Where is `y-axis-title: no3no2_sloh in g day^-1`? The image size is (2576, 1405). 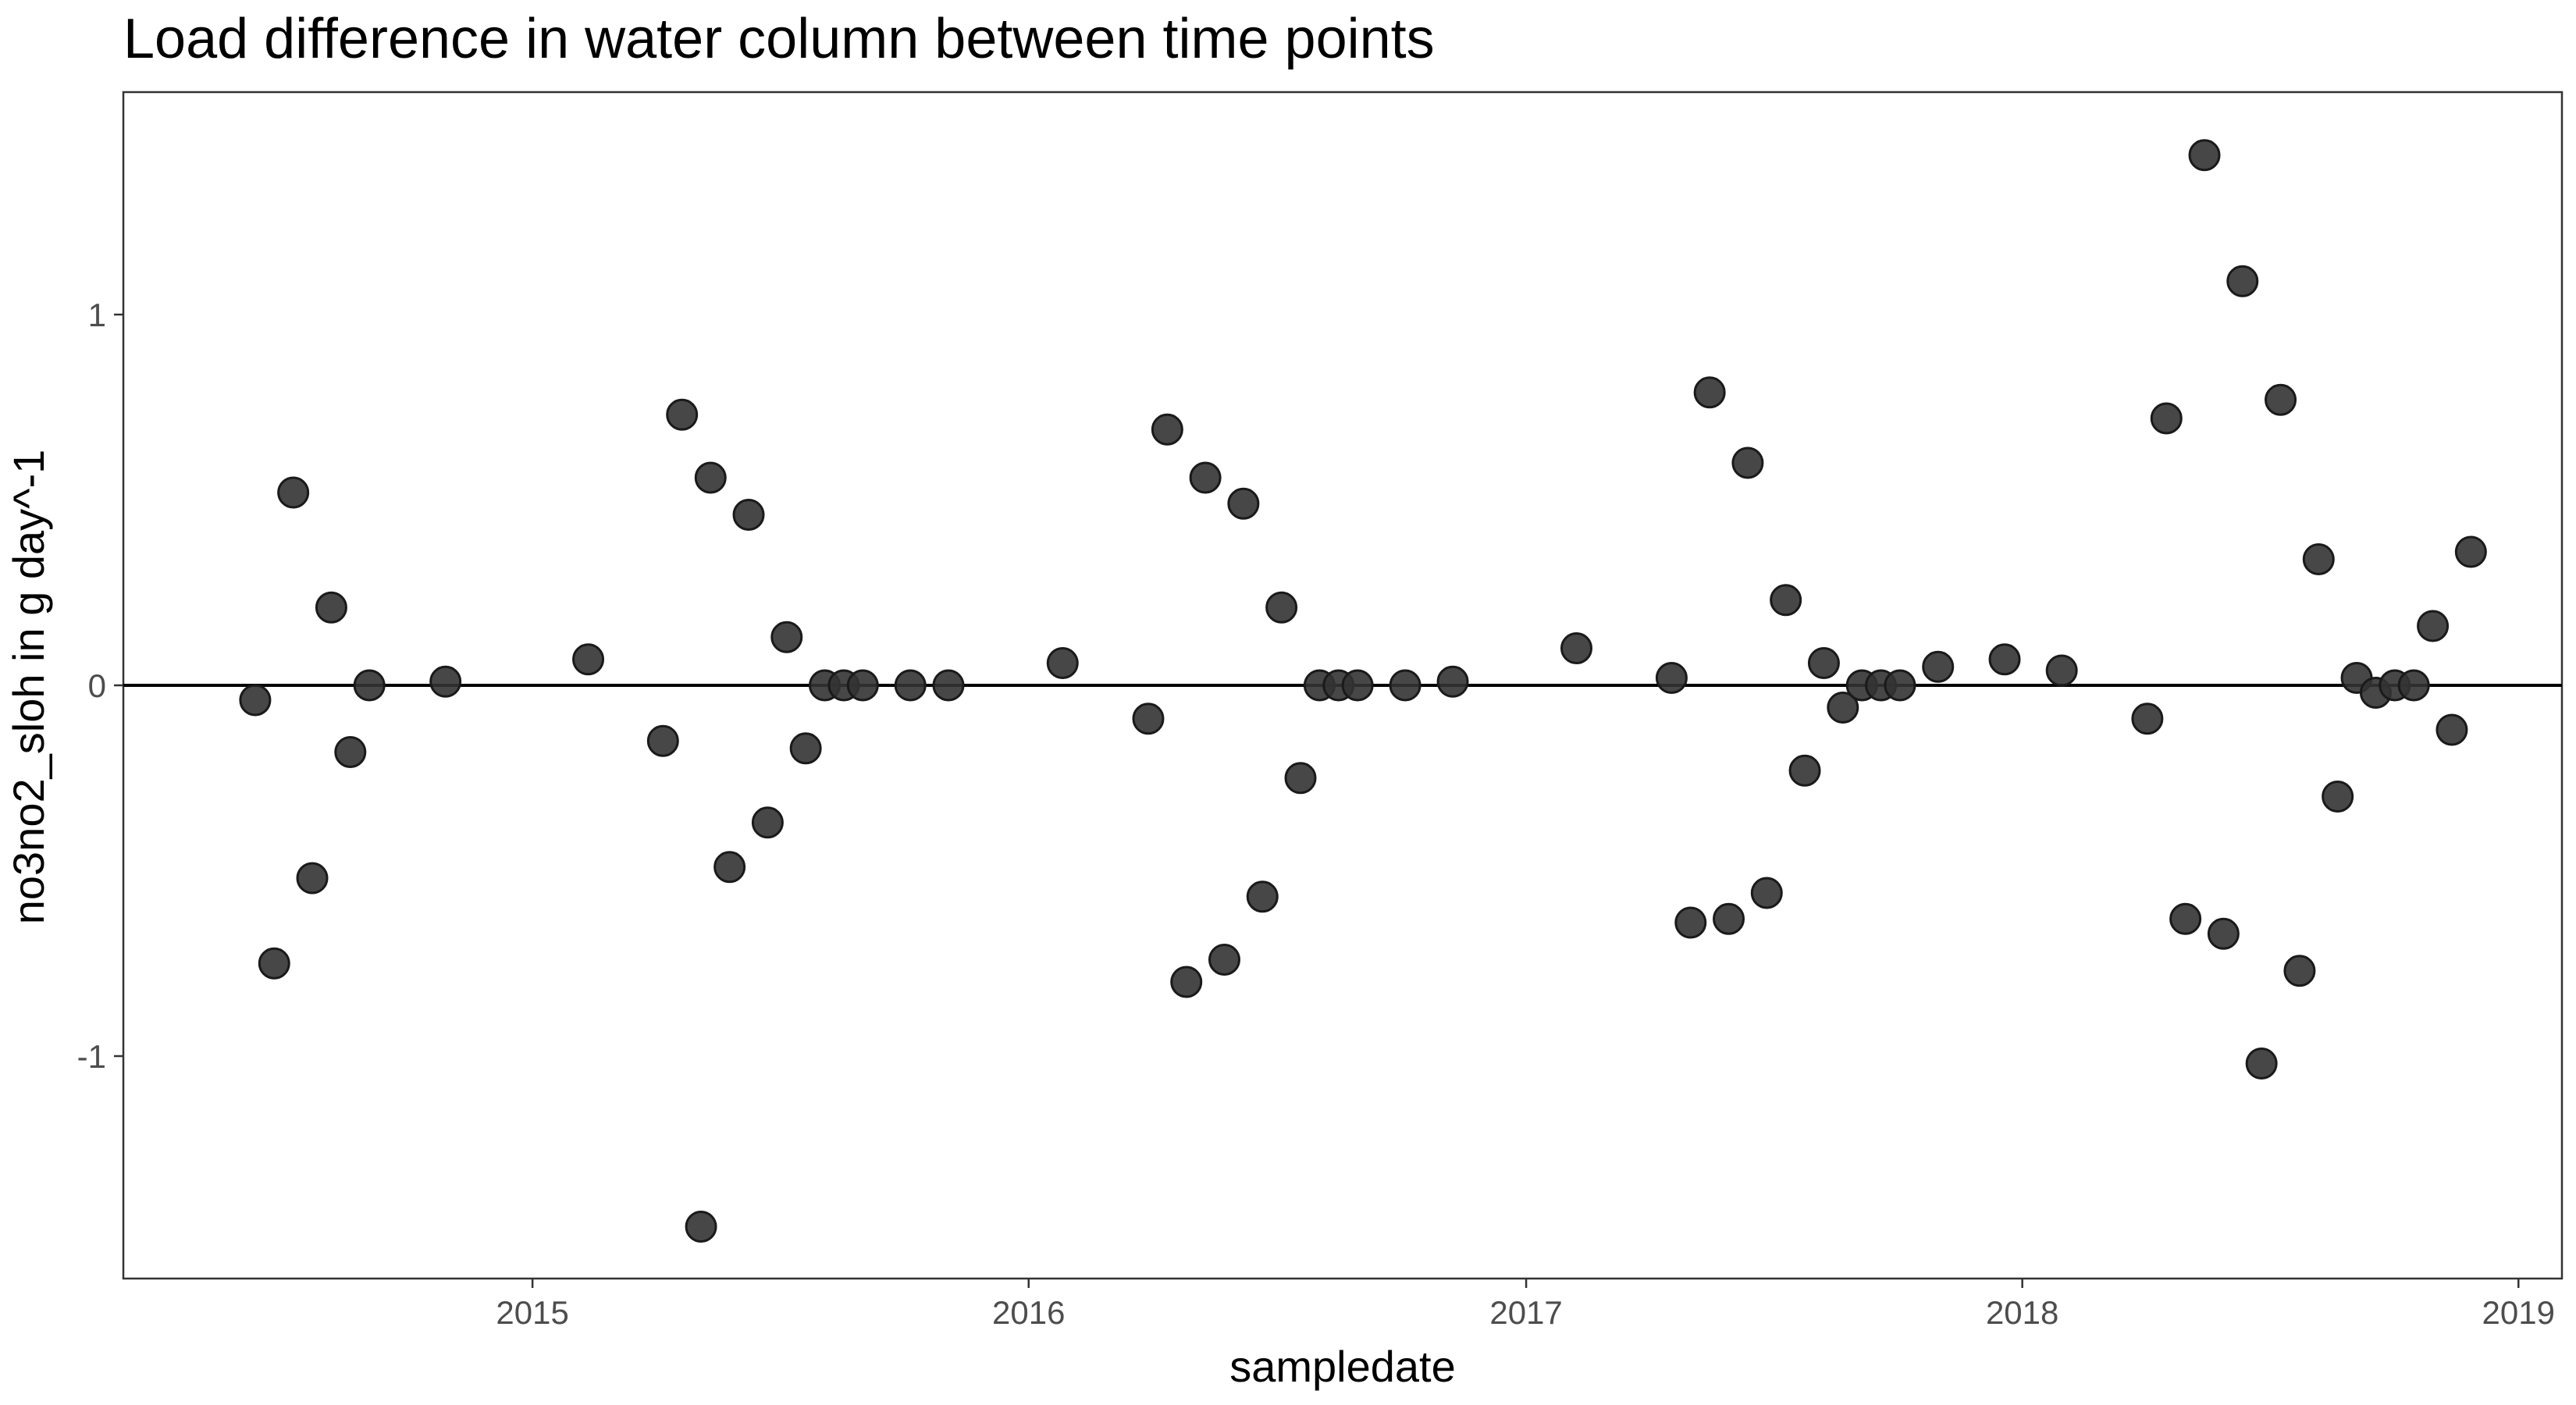
y-axis-title: no3no2_sloh in g day^-1 is located at coordinates (28, 687).